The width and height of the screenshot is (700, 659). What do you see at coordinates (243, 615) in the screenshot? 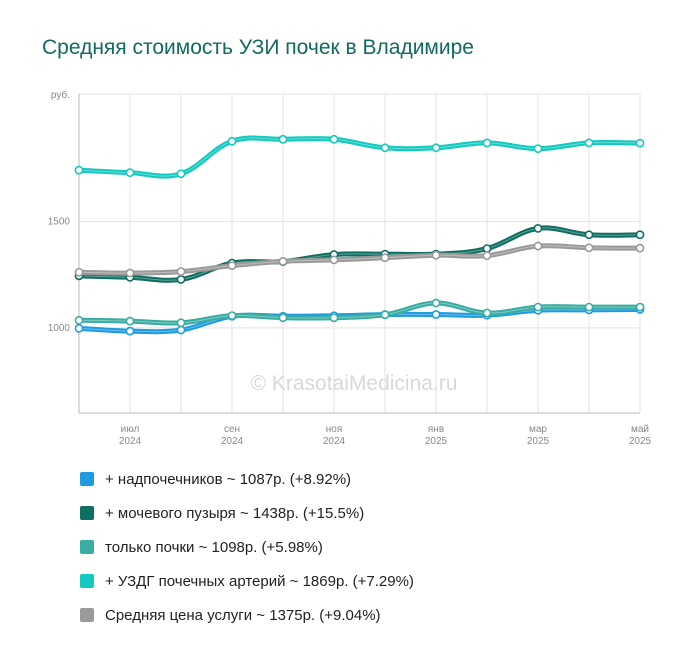
I see `legend-label: Средняя цена услуги ~ 1375р. (+9.04%)` at bounding box center [243, 615].